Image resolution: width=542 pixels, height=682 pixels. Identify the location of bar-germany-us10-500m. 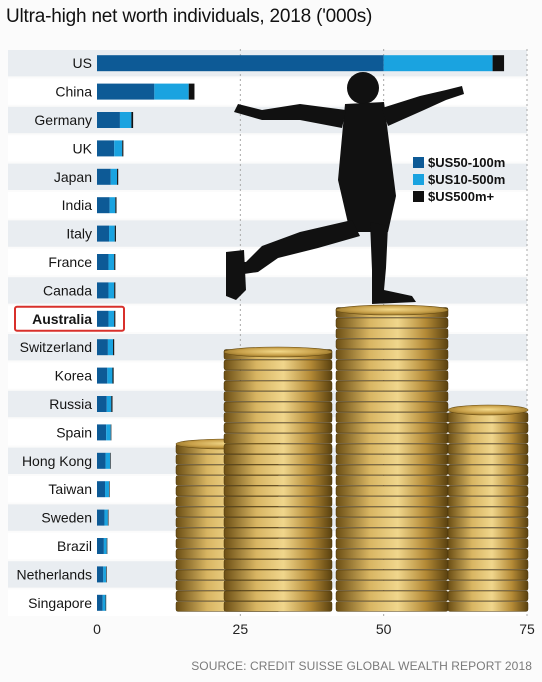
(125, 120).